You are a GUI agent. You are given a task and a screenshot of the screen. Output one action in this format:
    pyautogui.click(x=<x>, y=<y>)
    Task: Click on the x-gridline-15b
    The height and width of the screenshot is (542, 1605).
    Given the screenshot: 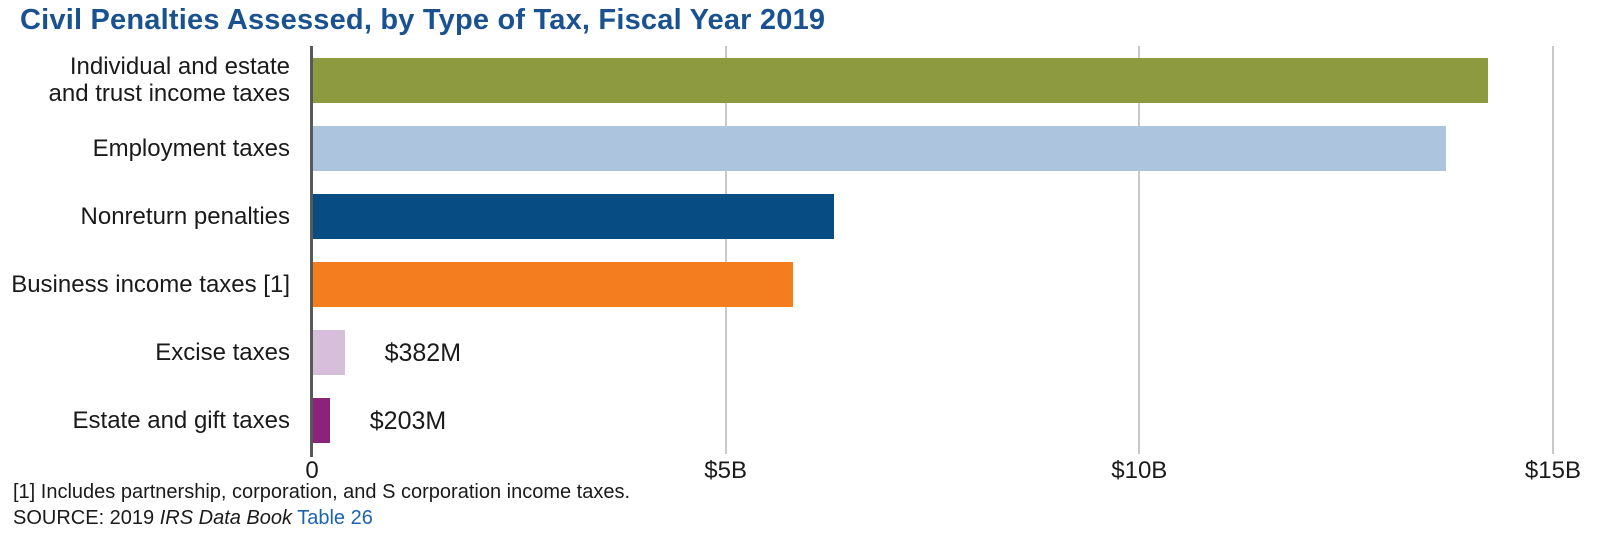 What is the action you would take?
    pyautogui.click(x=1552, y=250)
    